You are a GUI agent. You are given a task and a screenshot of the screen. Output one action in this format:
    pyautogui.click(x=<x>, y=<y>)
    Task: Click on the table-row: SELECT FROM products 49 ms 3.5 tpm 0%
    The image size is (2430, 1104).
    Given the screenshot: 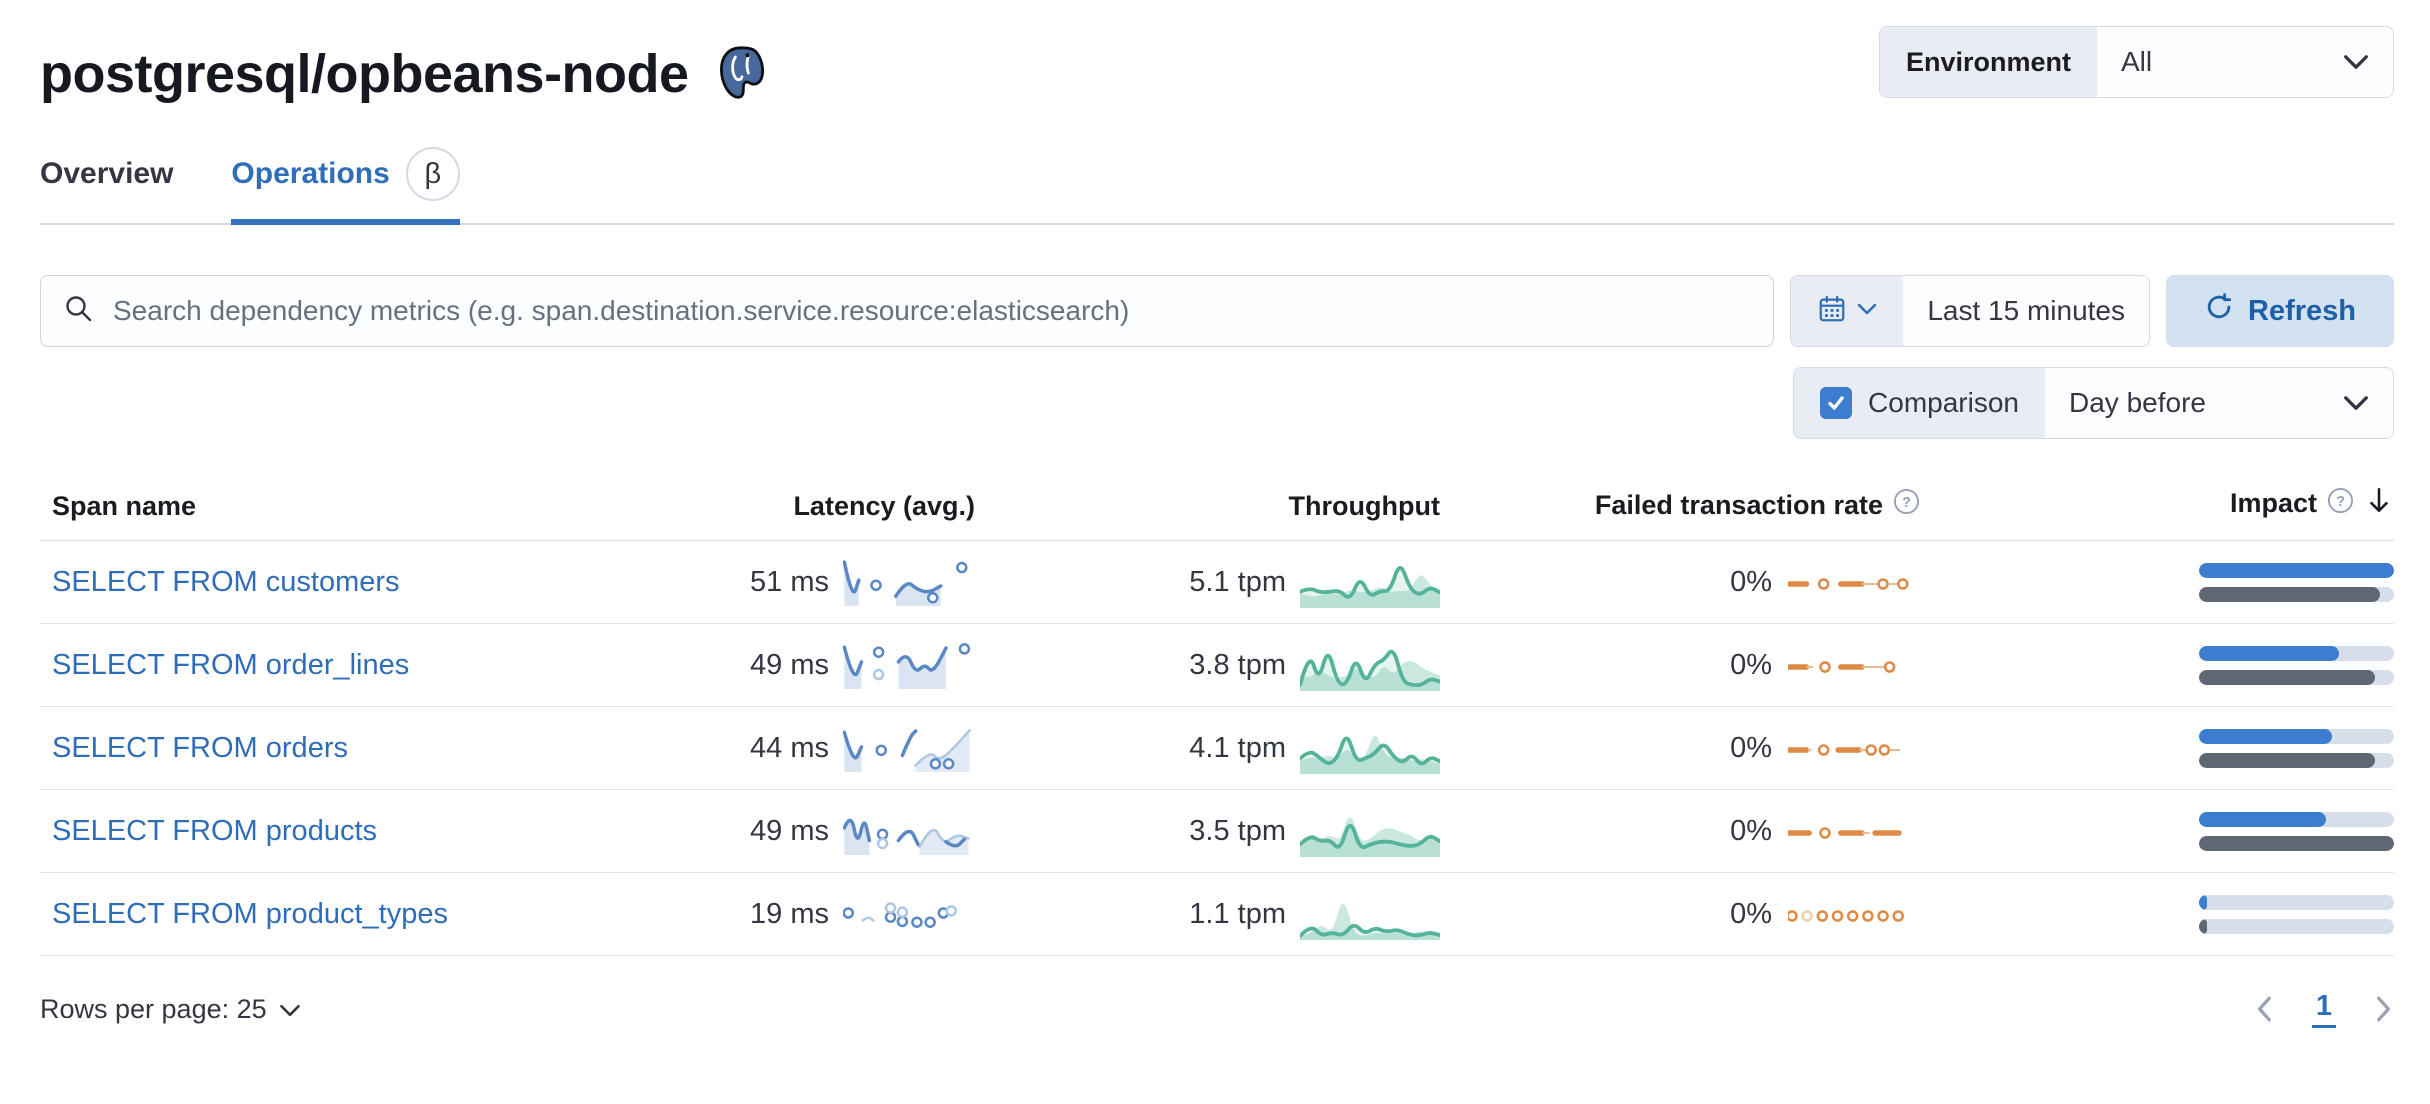 What is the action you would take?
    pyautogui.click(x=1217, y=831)
    